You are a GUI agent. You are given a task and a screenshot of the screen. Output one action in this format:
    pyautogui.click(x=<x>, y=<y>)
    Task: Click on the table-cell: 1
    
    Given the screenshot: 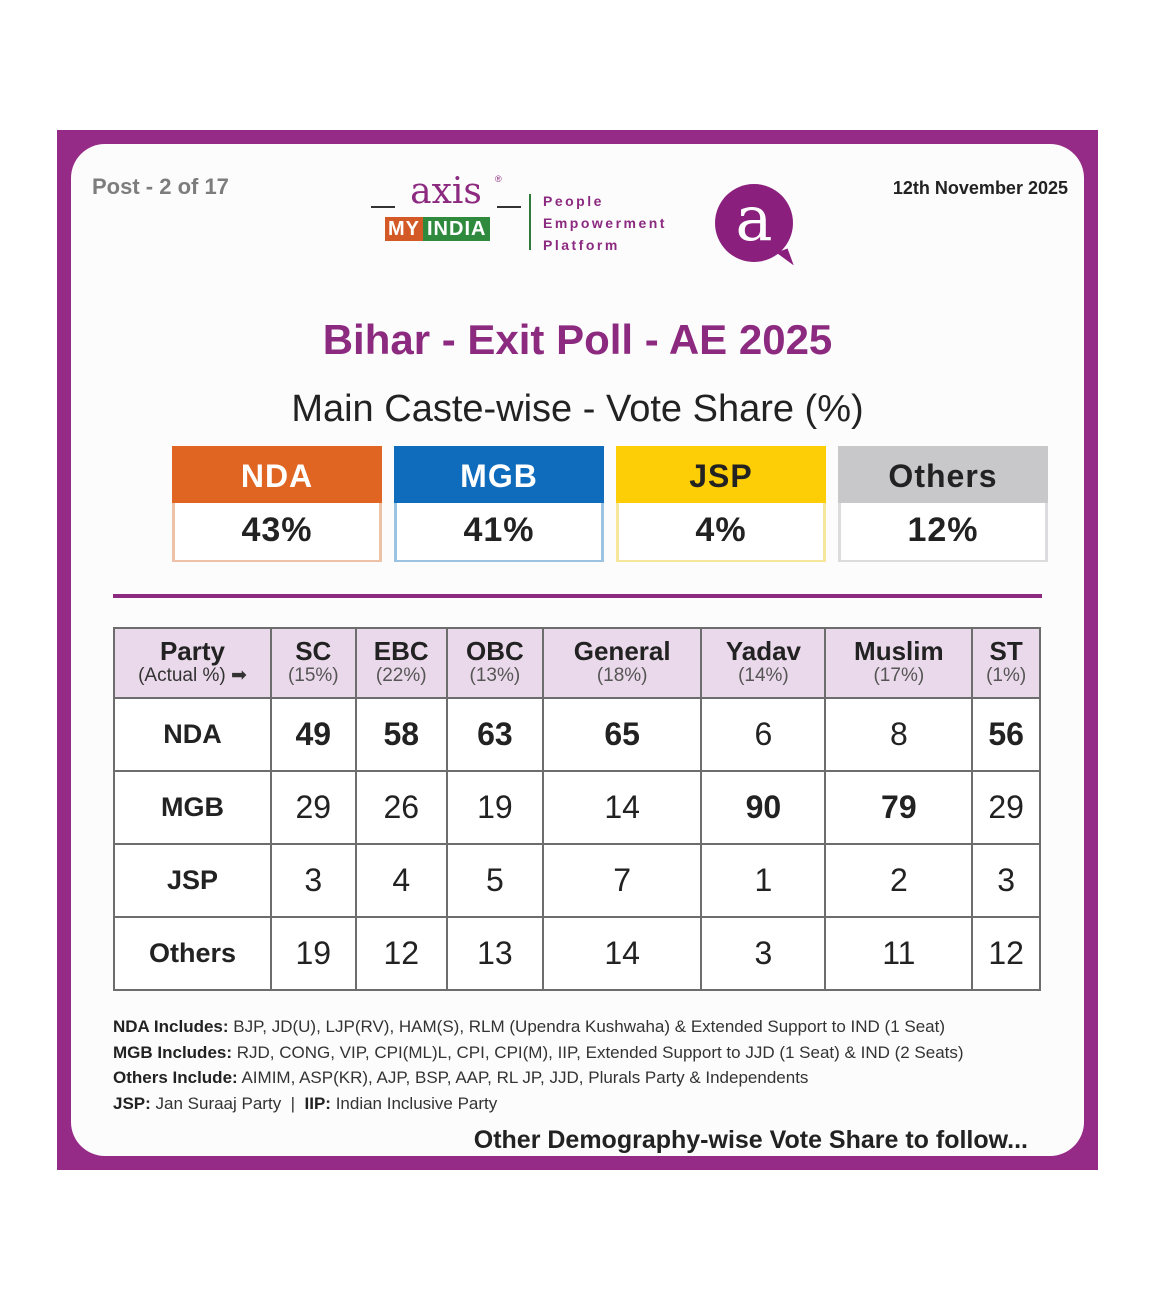 What is the action you would take?
    pyautogui.click(x=763, y=880)
    